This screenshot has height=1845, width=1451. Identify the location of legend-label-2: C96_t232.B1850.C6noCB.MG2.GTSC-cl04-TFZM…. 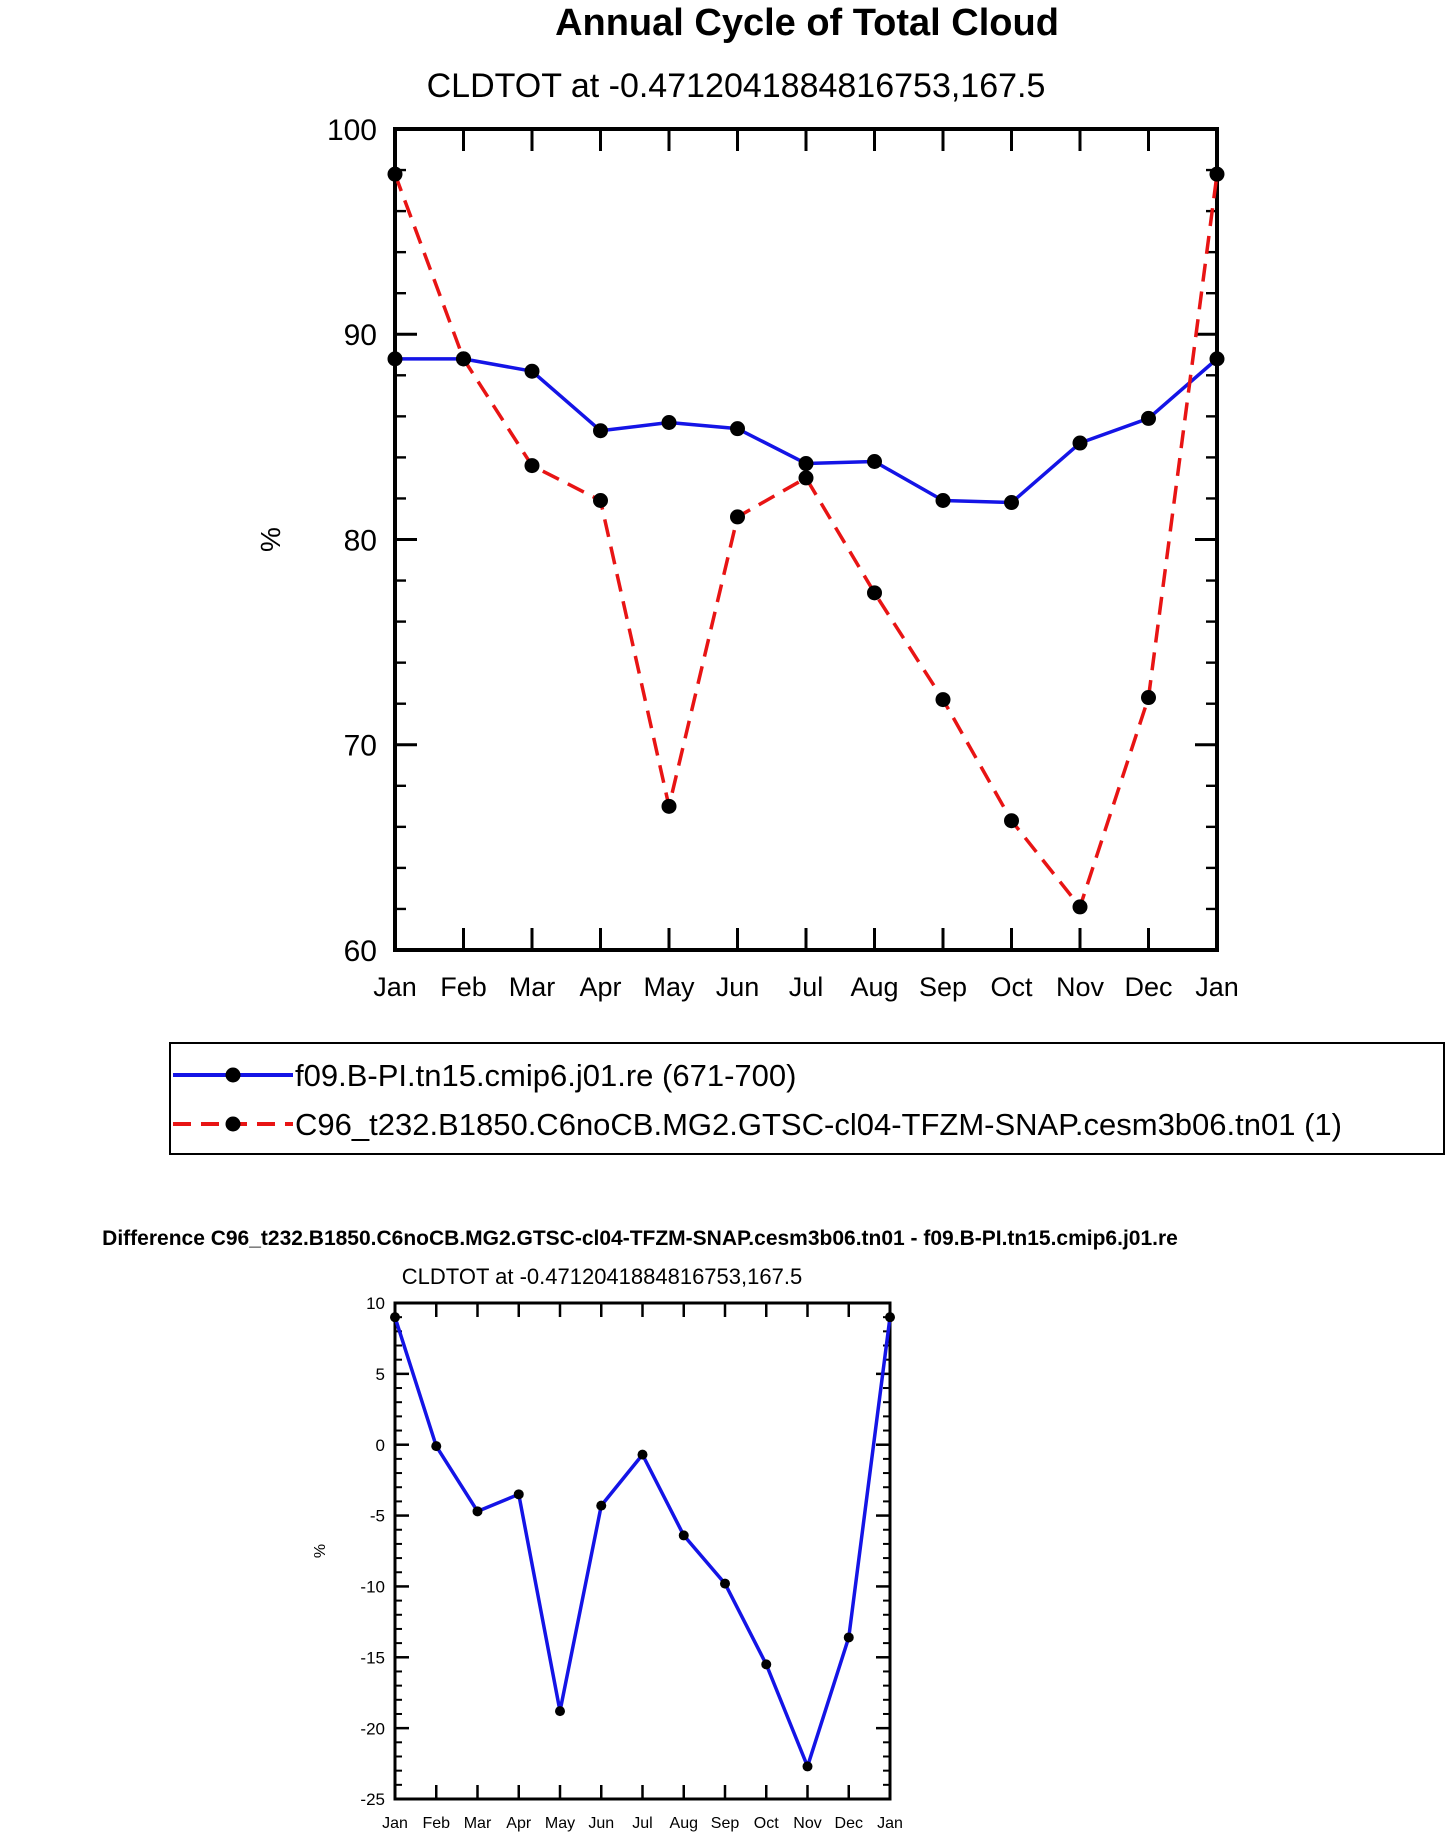
(818, 1124).